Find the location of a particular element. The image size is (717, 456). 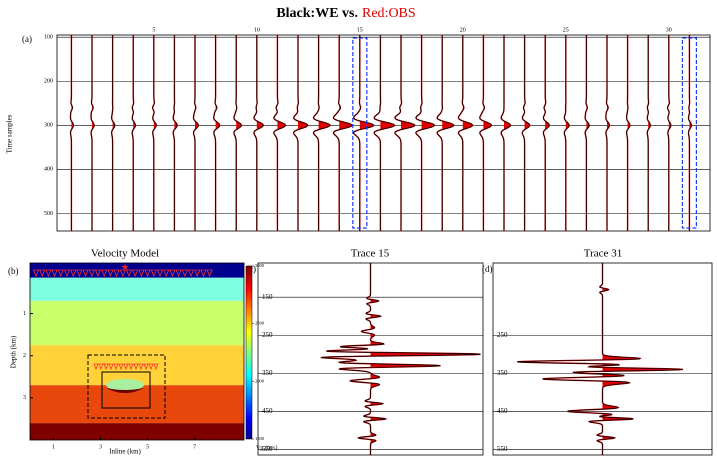

y-tick-label: 300 is located at coordinates (48, 126).